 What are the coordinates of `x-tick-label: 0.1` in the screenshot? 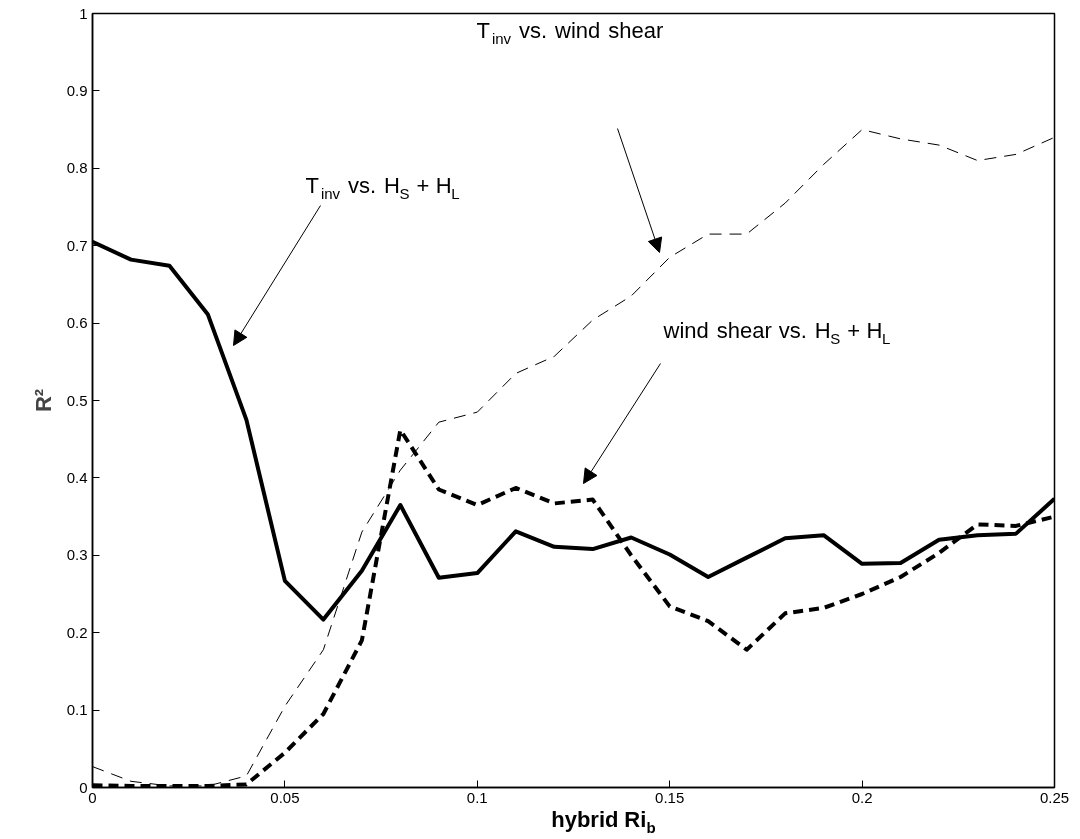 It's located at (477, 797).